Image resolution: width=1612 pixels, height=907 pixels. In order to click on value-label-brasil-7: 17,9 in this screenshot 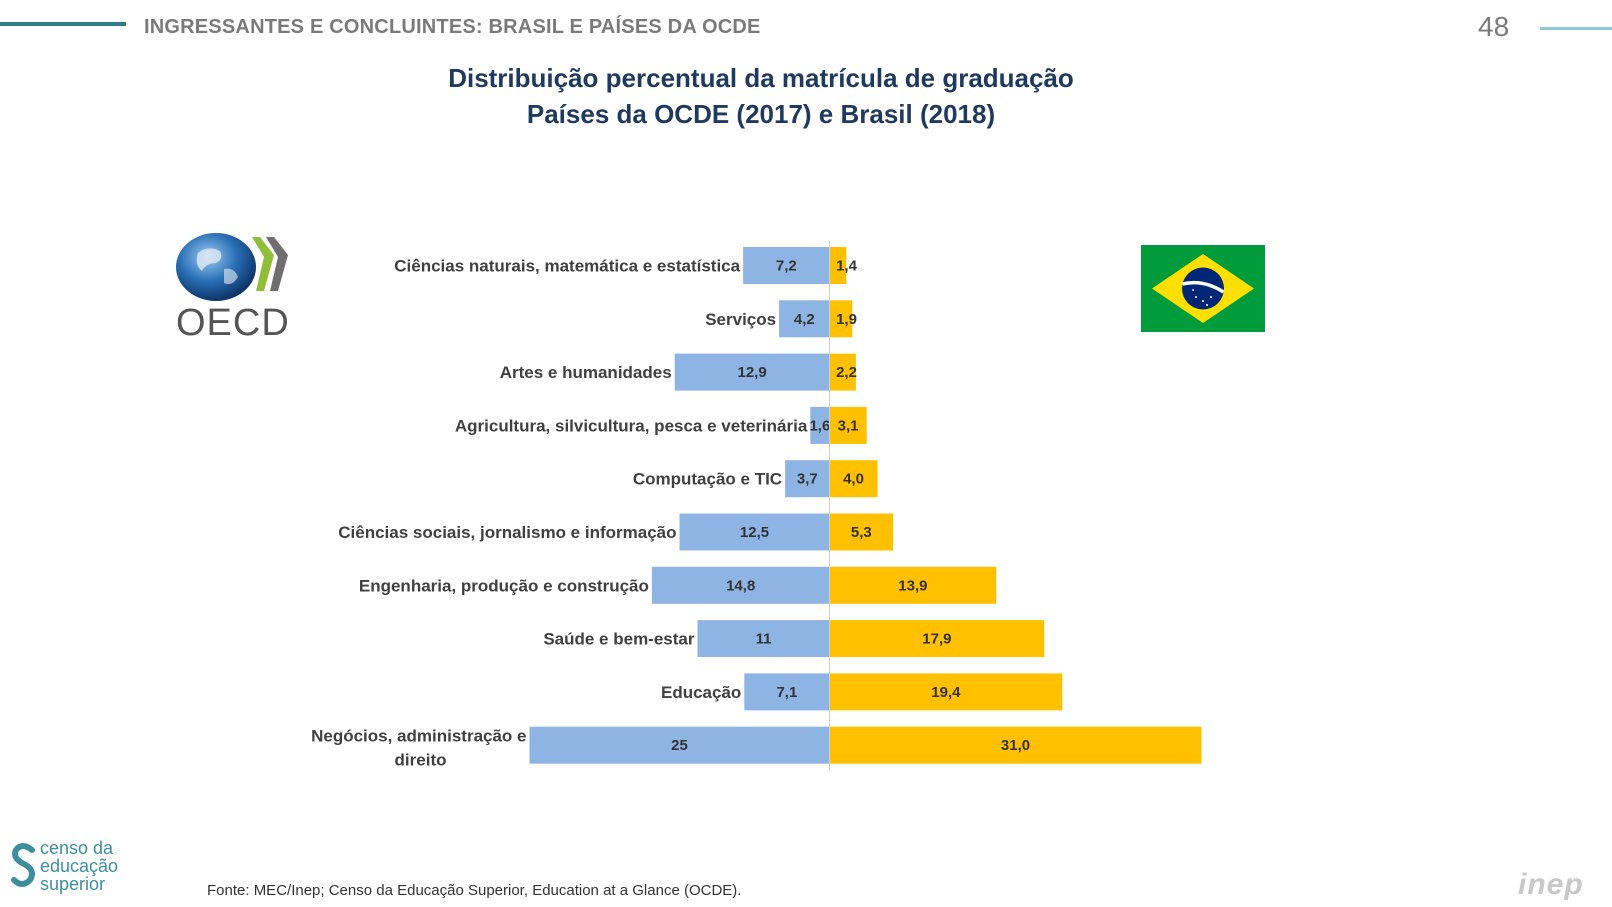, I will do `click(936, 639)`.